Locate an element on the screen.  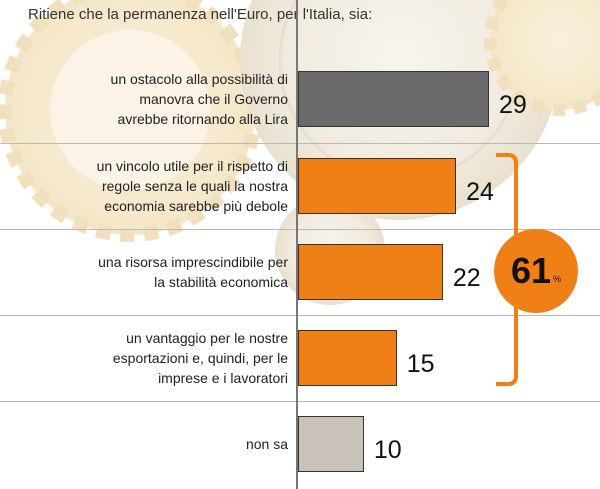
category-label-line: manovra che il Governo is located at coordinates (213, 99).